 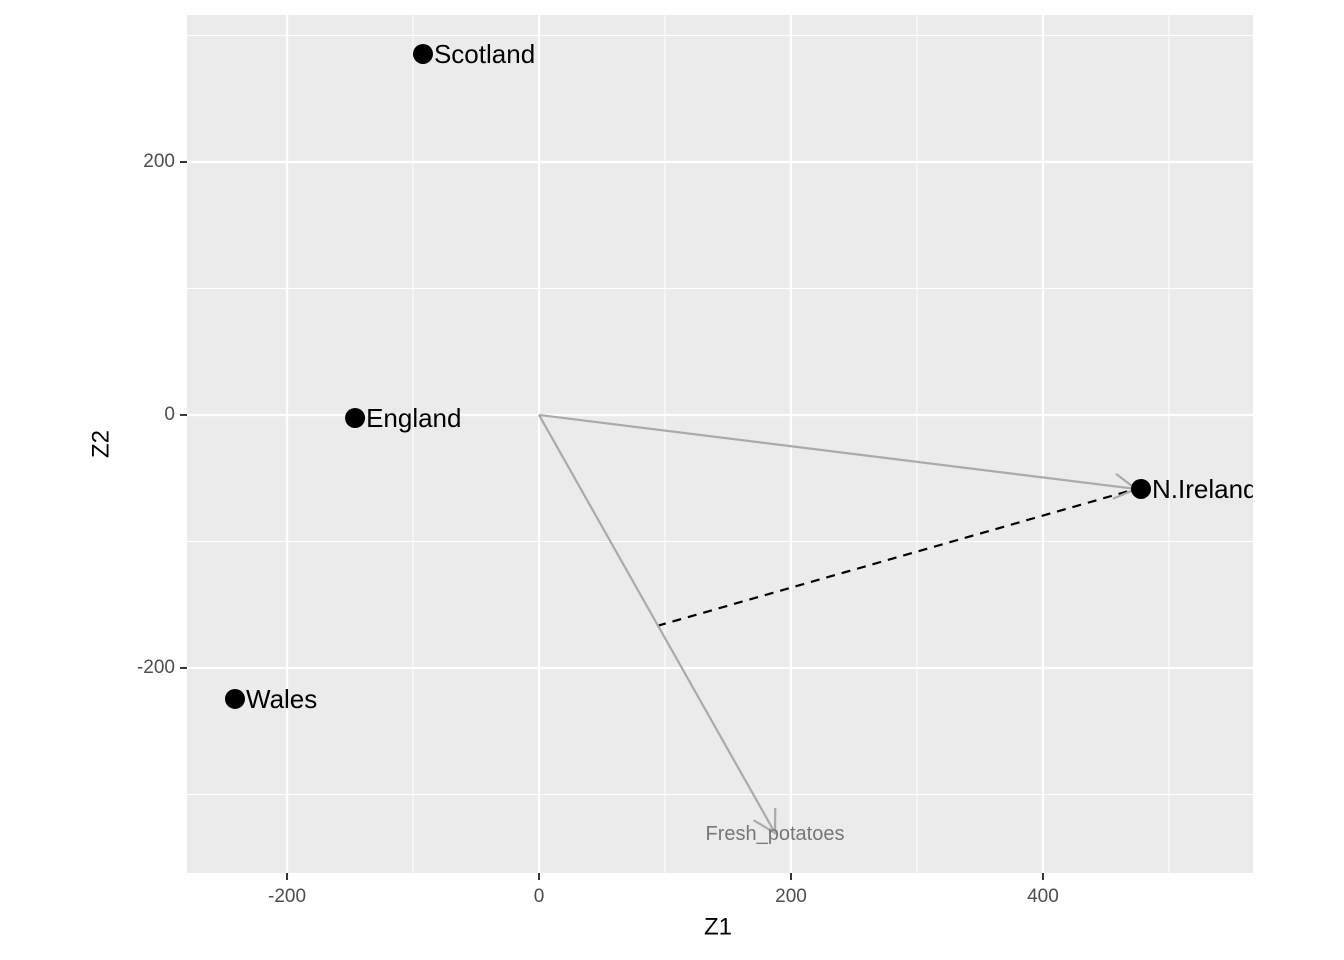 I want to click on projection-line, so click(x=896, y=557).